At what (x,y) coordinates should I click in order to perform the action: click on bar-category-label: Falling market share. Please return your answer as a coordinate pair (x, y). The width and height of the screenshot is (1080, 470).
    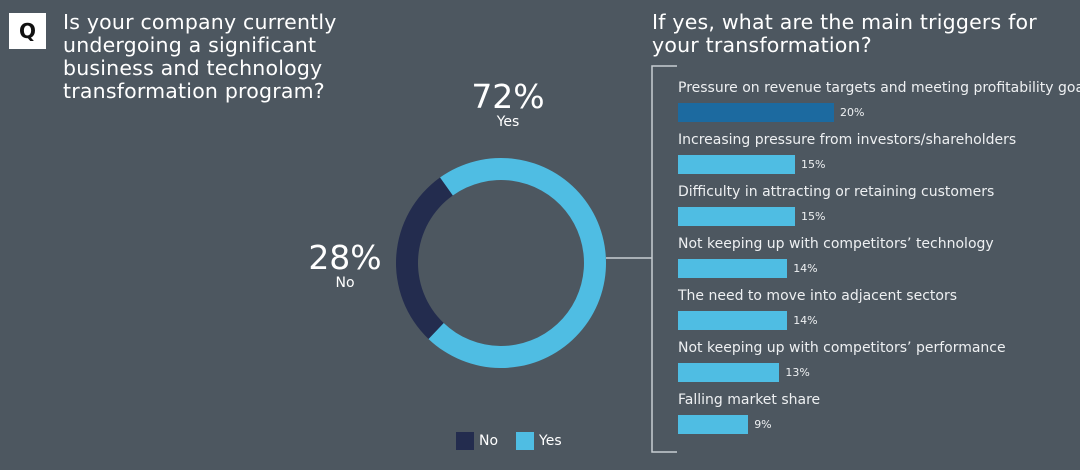
    Looking at the image, I should click on (749, 400).